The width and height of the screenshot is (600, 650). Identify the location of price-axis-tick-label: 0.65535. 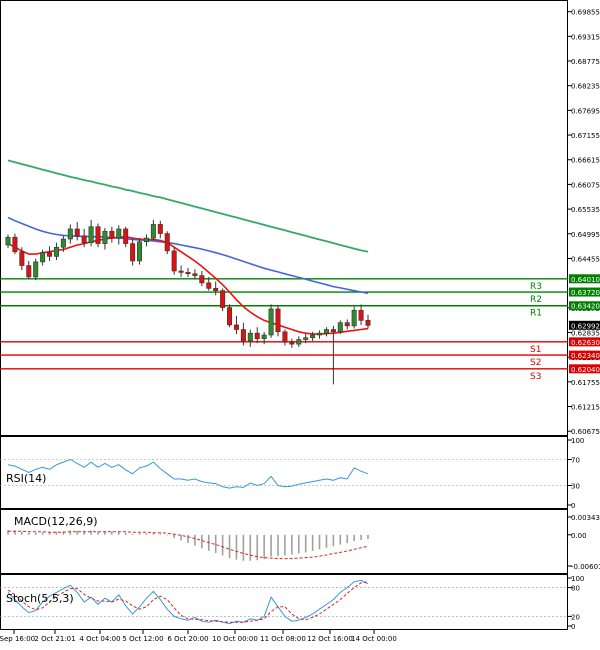
(585, 210).